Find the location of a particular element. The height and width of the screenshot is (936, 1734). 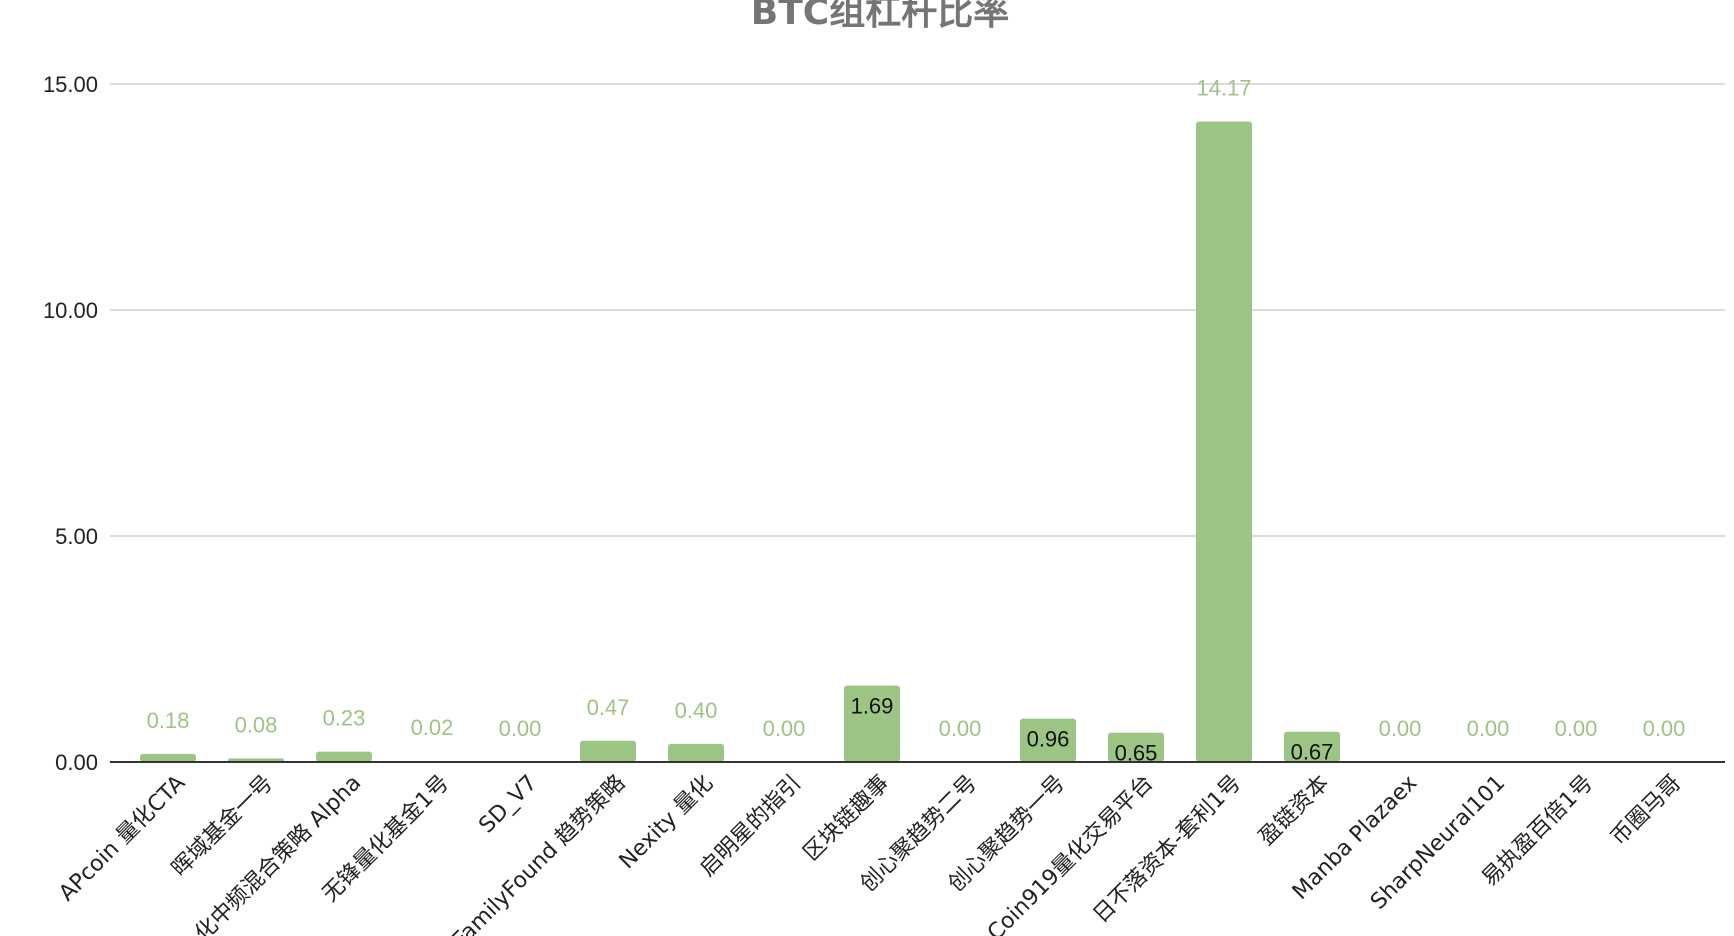

data-label: 1.69 is located at coordinates (872, 706).